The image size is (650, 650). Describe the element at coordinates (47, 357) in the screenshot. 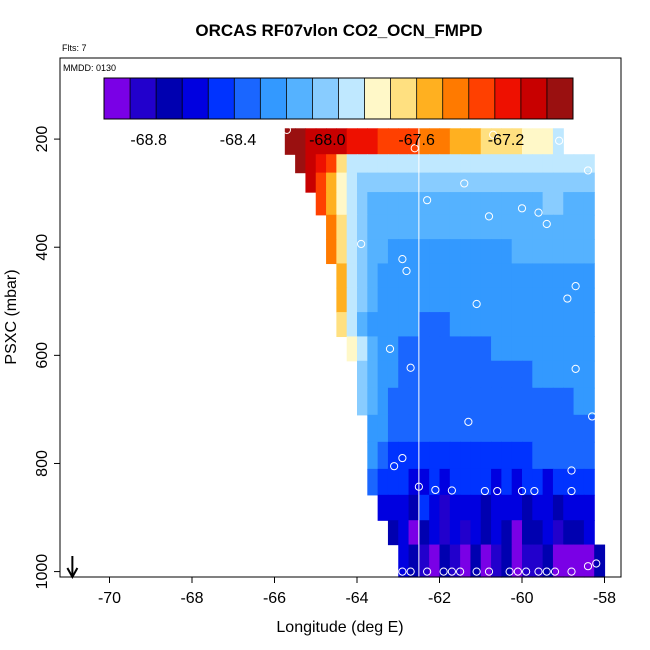

I see `y-axis: 200 400 600 800 1000` at that location.